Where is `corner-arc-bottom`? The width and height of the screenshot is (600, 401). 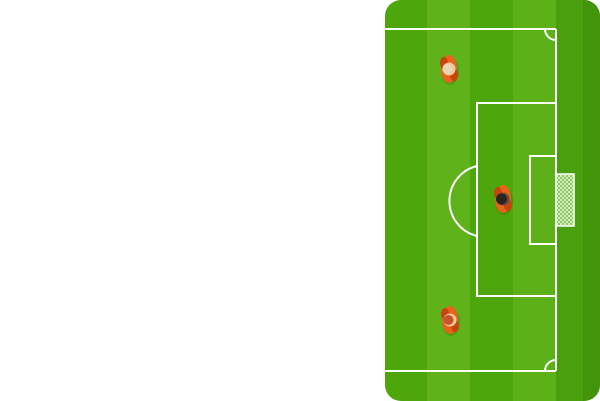
corner-arc-bottom is located at coordinates (550, 365).